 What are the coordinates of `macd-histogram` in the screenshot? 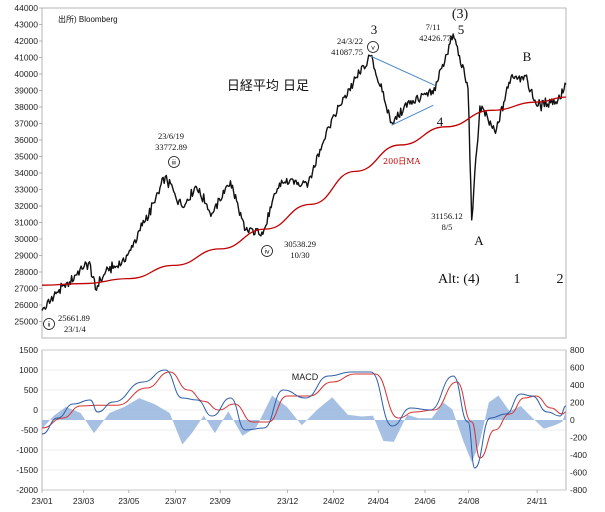 It's located at (304, 428).